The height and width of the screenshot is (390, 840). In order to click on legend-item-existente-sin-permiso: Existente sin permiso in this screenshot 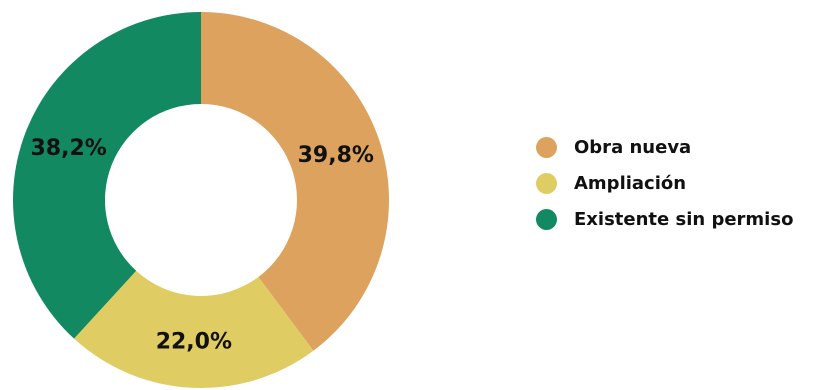, I will do `click(664, 219)`.